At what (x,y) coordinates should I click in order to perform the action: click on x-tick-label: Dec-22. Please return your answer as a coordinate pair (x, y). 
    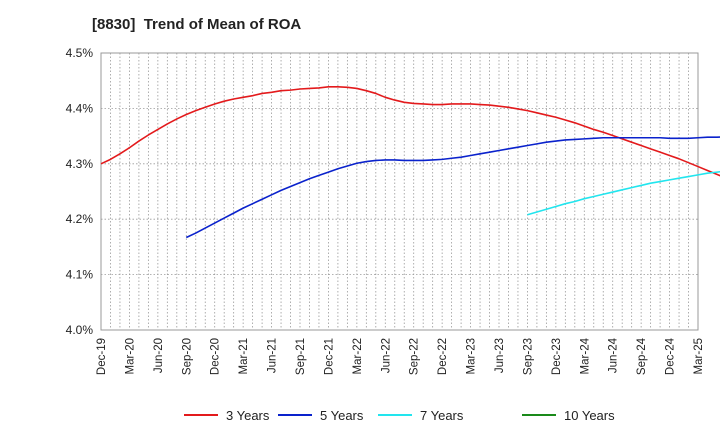
    Looking at the image, I should click on (443, 356).